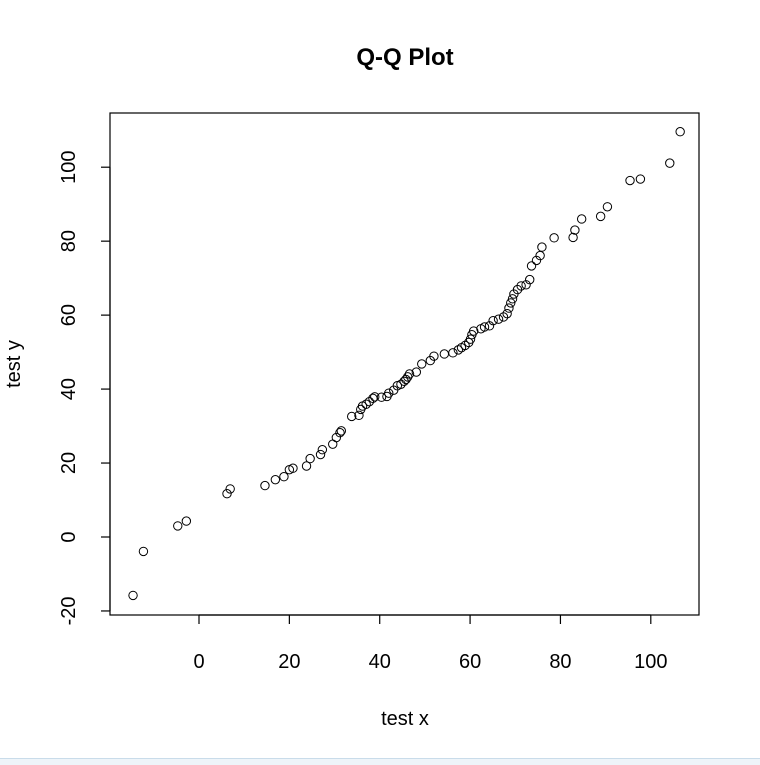 Image resolution: width=760 pixels, height=765 pixels. I want to click on y-tick-label: 60, so click(69, 315).